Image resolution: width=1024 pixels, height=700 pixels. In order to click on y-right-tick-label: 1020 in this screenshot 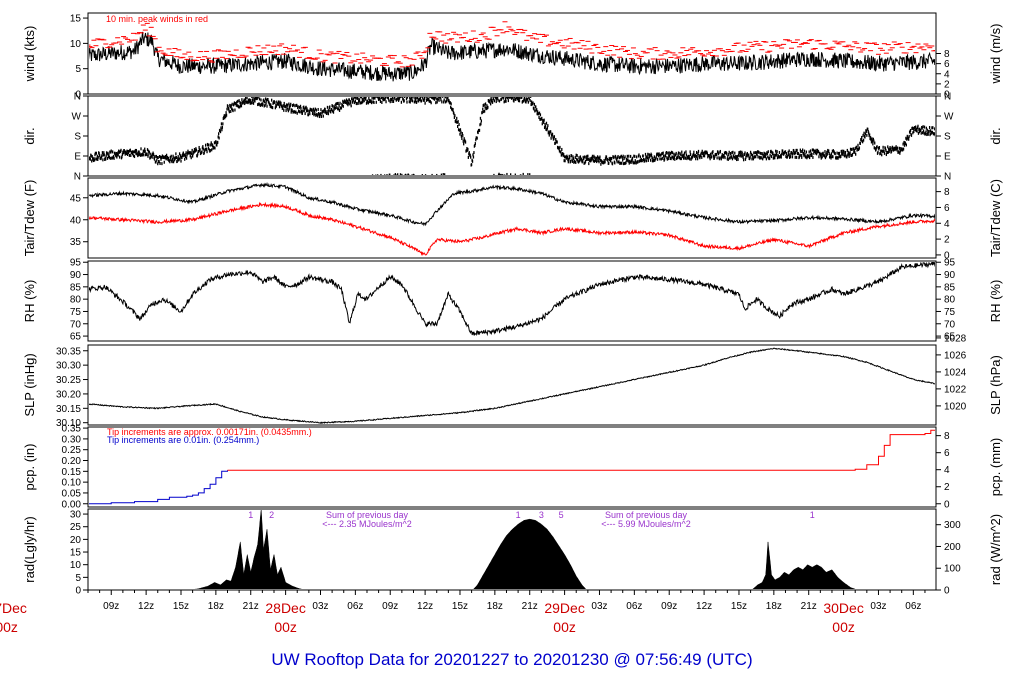, I will do `click(955, 406)`.